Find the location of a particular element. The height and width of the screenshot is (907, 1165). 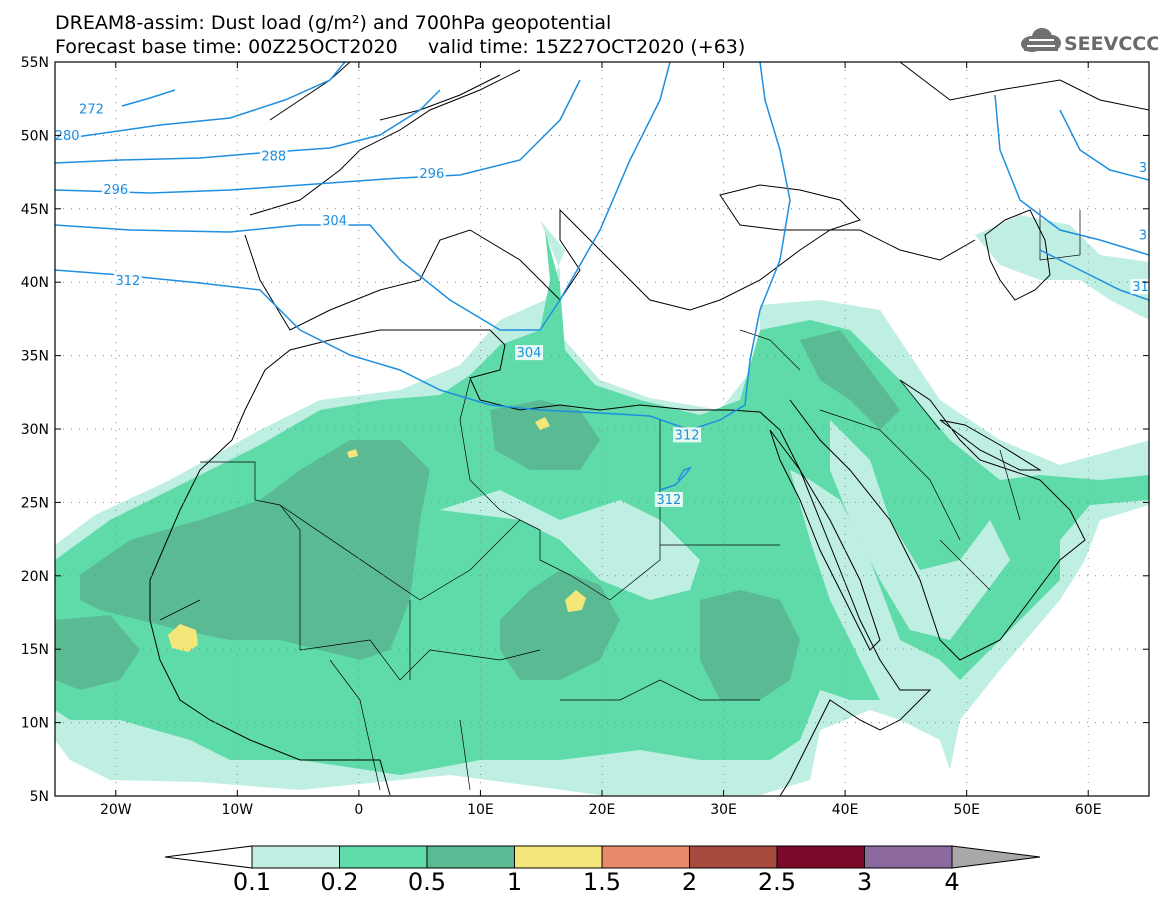

contour-312-small is located at coordinates (675, 478).